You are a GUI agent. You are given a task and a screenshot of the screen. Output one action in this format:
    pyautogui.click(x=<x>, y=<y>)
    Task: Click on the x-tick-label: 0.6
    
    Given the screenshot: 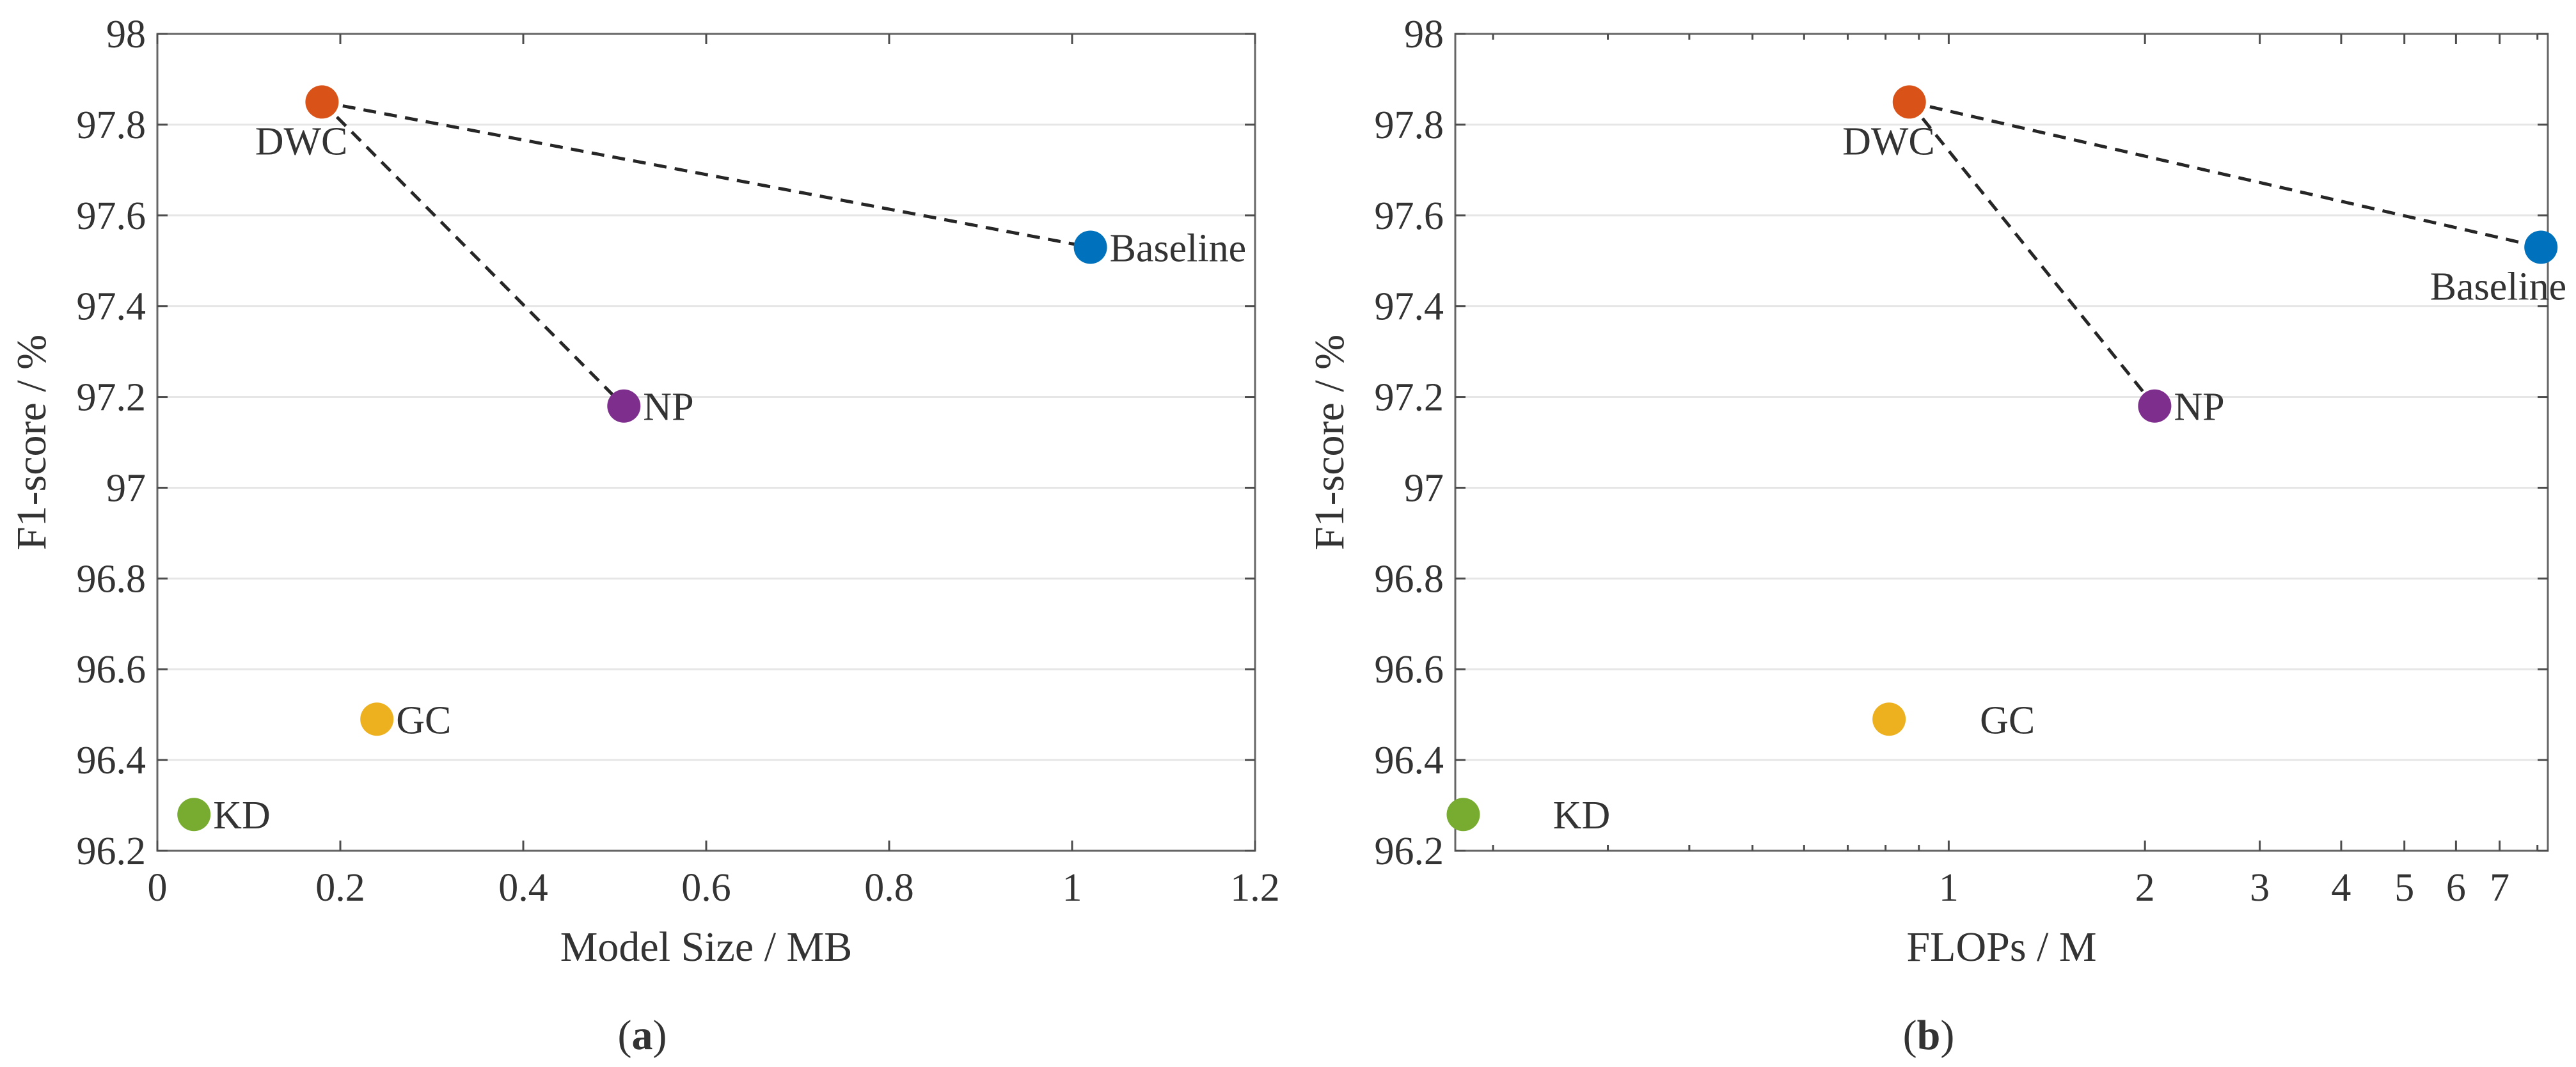 What is the action you would take?
    pyautogui.click(x=706, y=888)
    